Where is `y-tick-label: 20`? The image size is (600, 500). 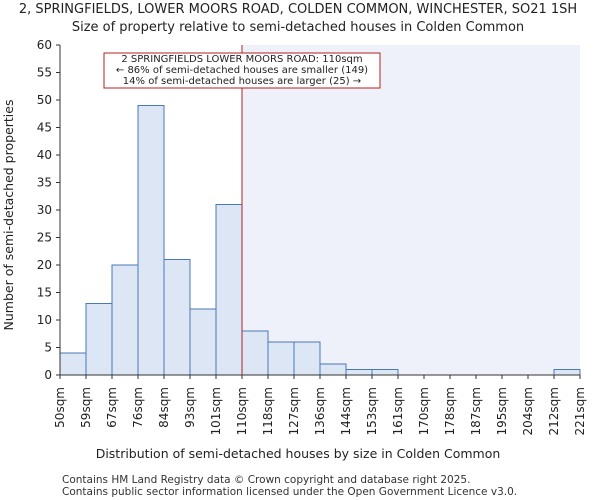
y-tick-label: 20 is located at coordinates (44, 265).